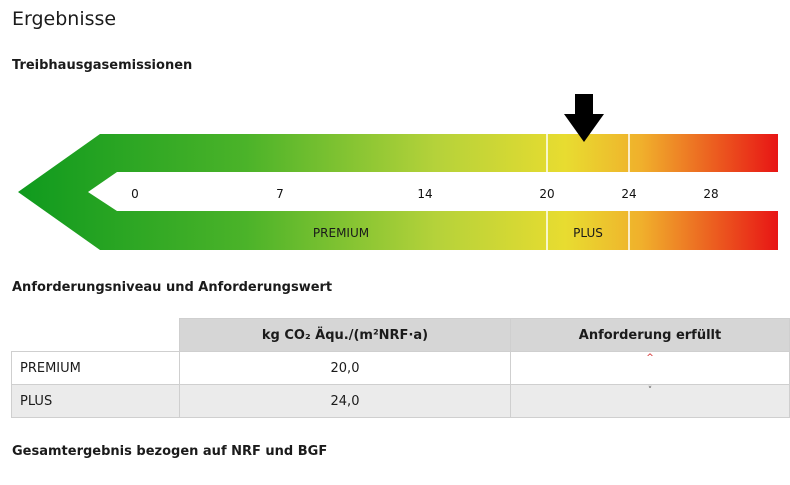 This screenshot has width=790, height=485. I want to click on row-label: PREMIUM, so click(95, 368).